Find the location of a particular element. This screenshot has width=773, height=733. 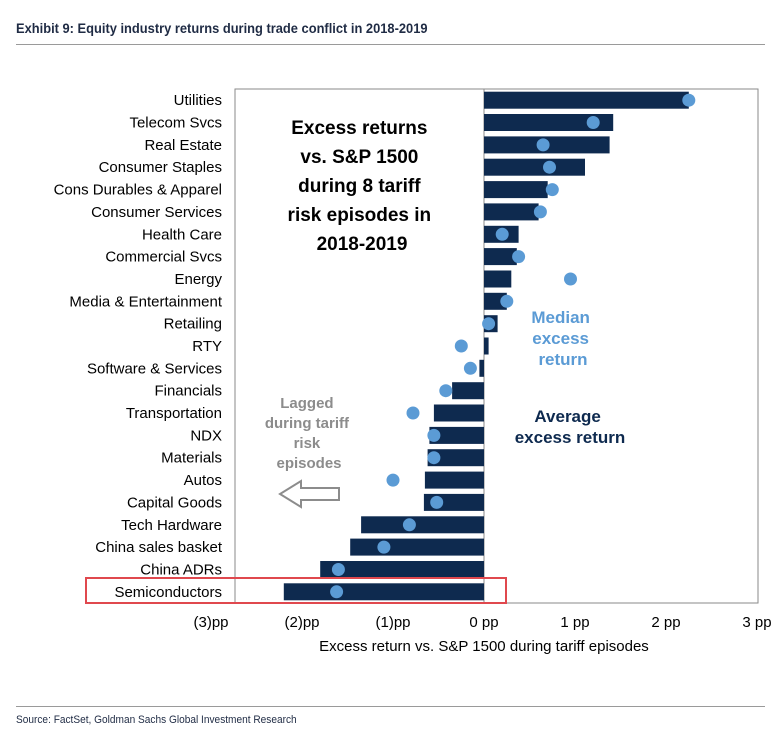

median-dot-cons-durables-apparel is located at coordinates (552, 190).